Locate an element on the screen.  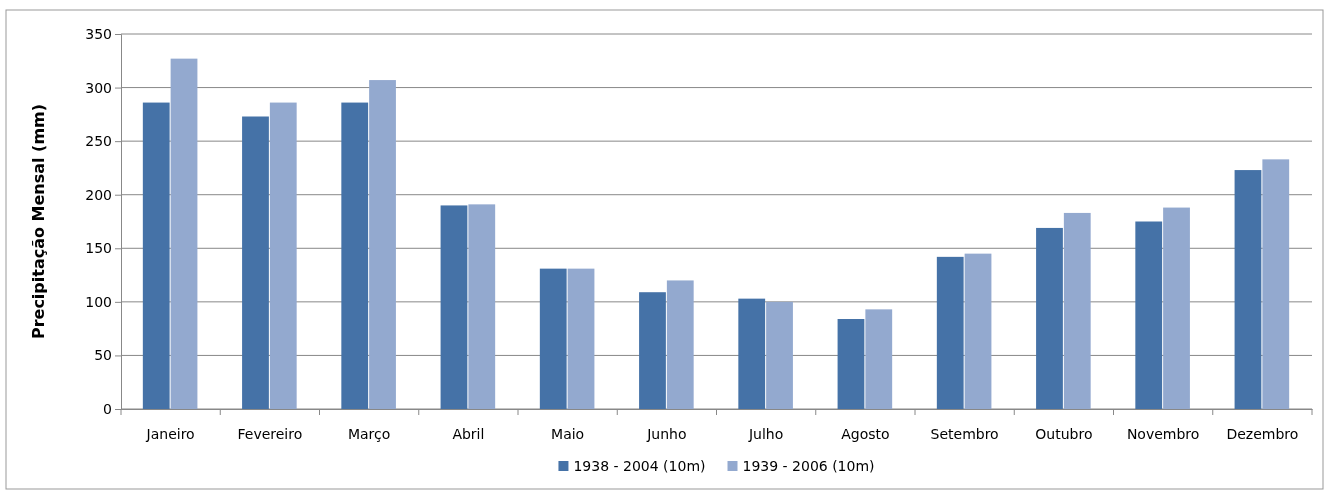
y-tick-label: 300 is located at coordinates (98, 87).